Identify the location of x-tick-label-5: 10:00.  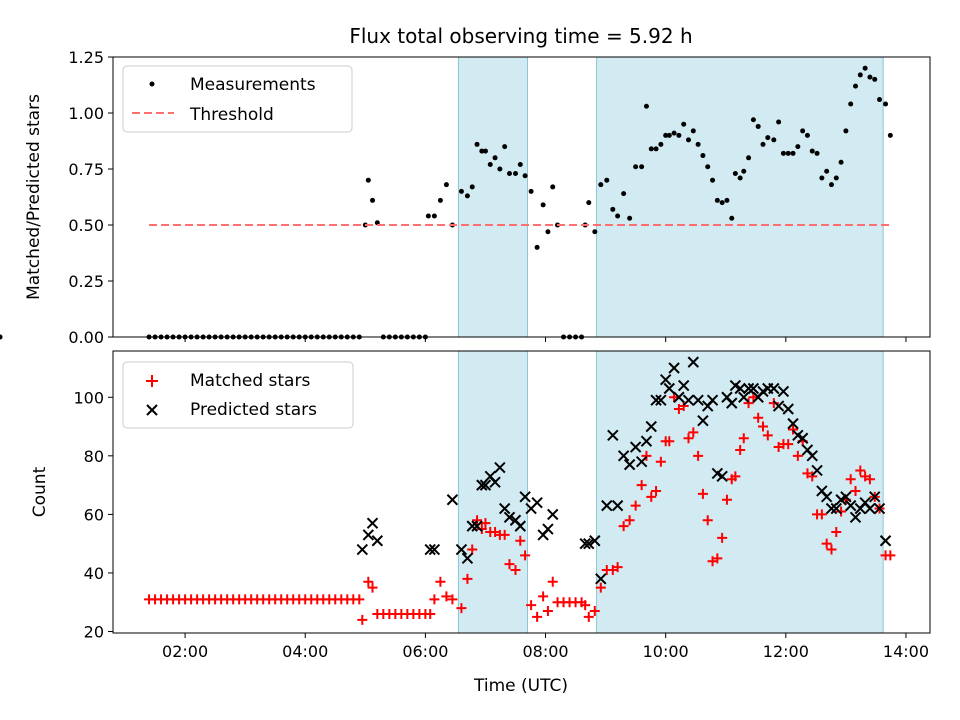
(666, 651).